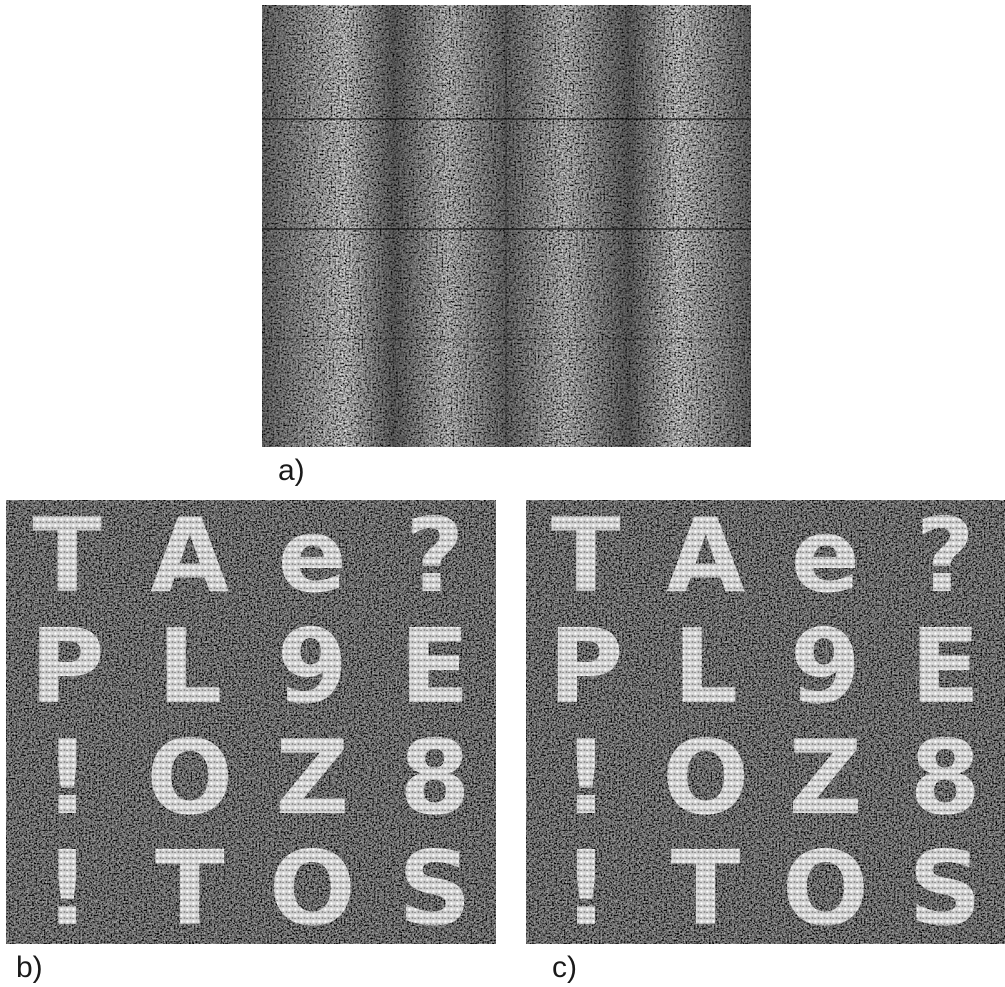 This screenshot has height=987, width=1005. What do you see at coordinates (291, 470) in the screenshot?
I see `panel-a-label: a)` at bounding box center [291, 470].